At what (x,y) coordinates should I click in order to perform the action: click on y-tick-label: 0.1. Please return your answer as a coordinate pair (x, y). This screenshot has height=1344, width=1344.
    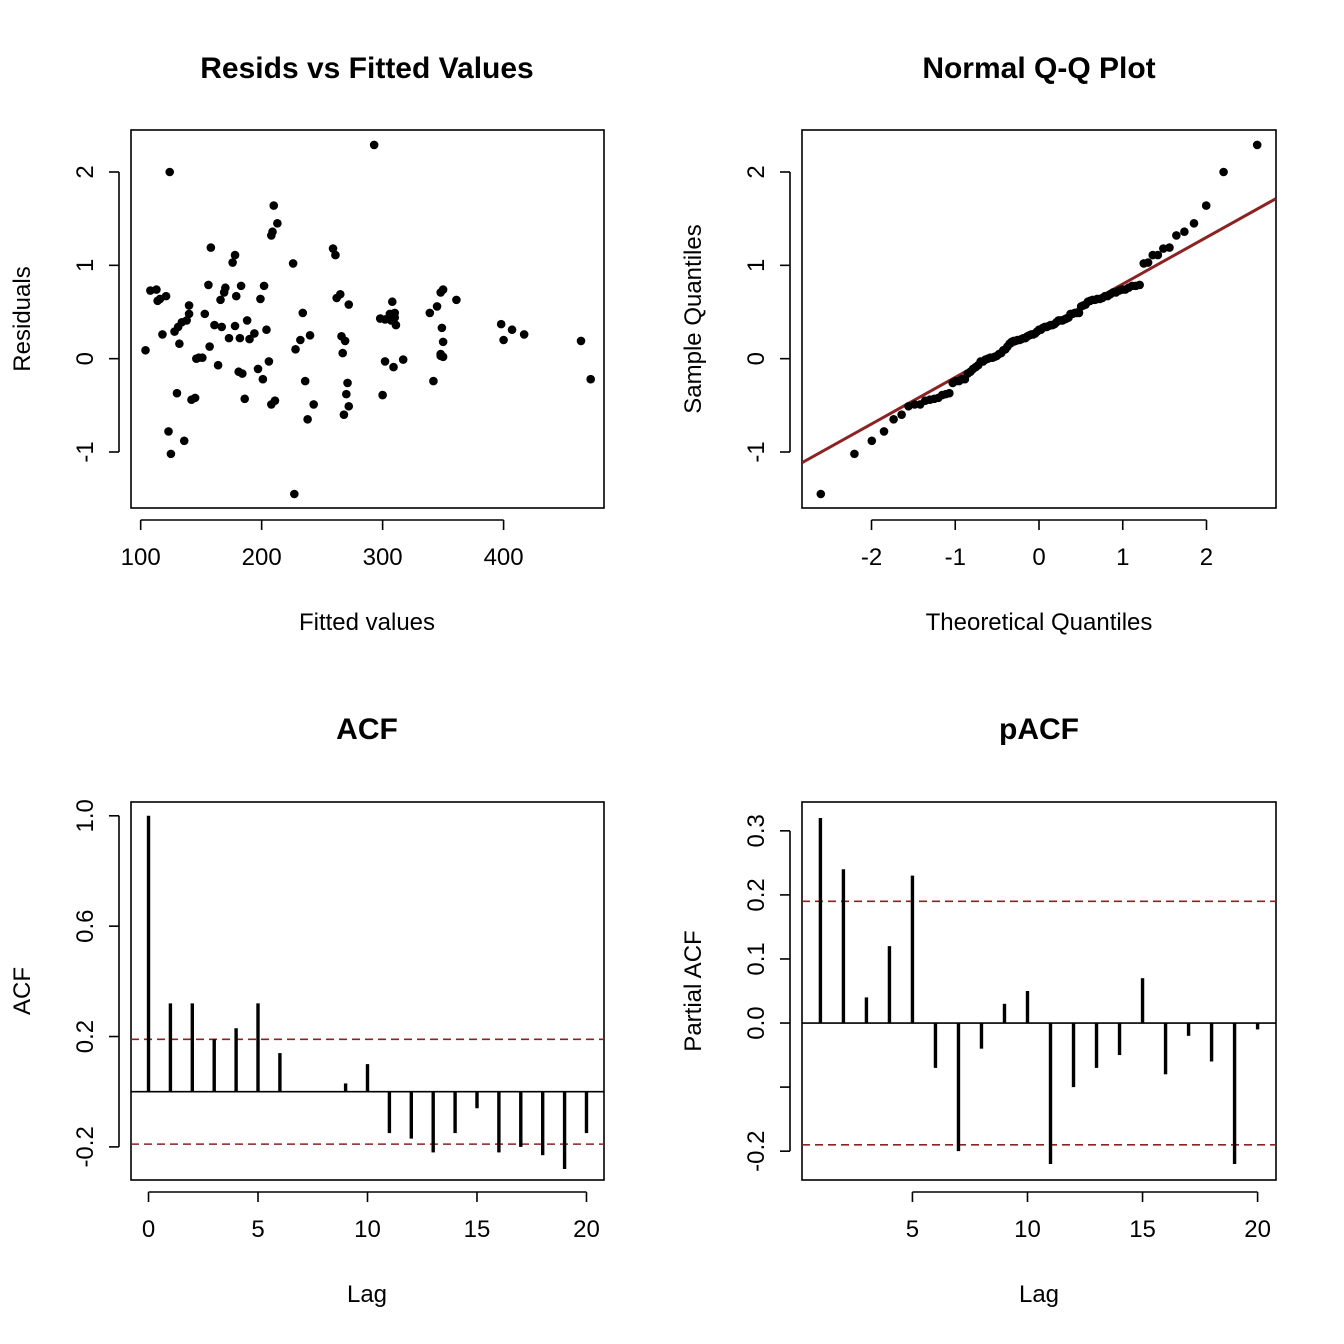
    Looking at the image, I should click on (756, 958).